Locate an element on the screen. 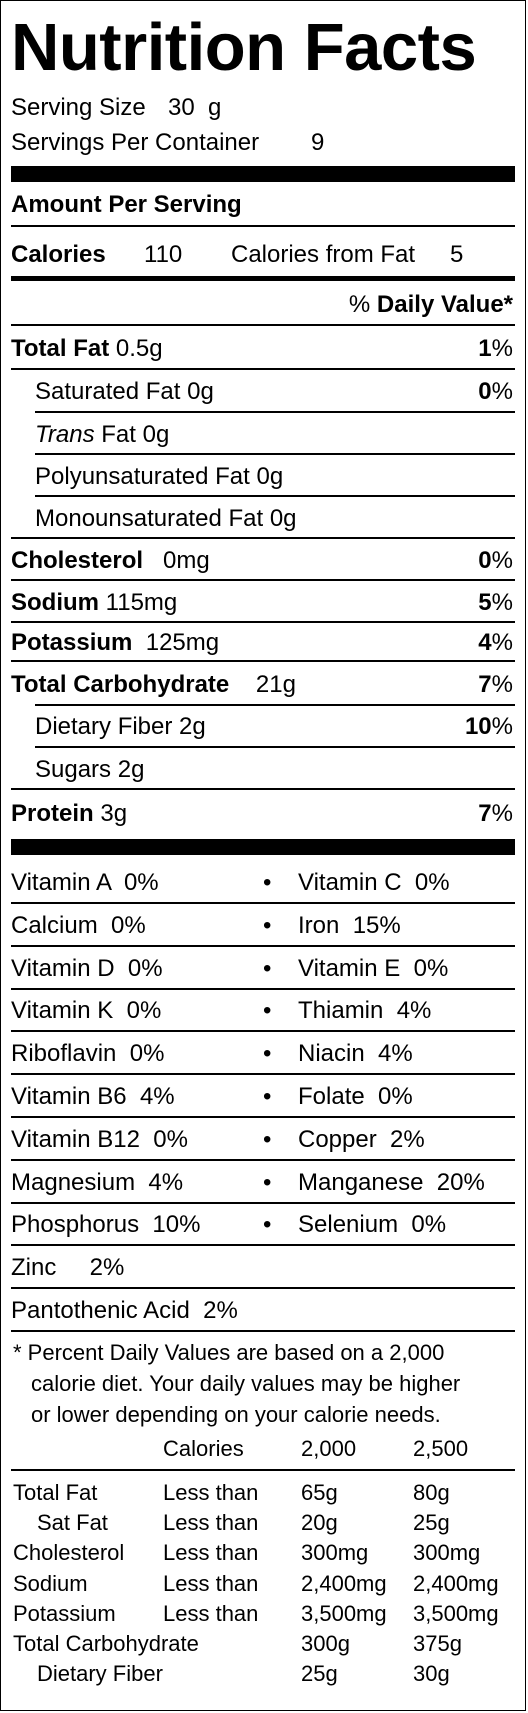 This screenshot has width=528, height=1713. amount-per-serving: Amount Per Serving is located at coordinates (126, 204).